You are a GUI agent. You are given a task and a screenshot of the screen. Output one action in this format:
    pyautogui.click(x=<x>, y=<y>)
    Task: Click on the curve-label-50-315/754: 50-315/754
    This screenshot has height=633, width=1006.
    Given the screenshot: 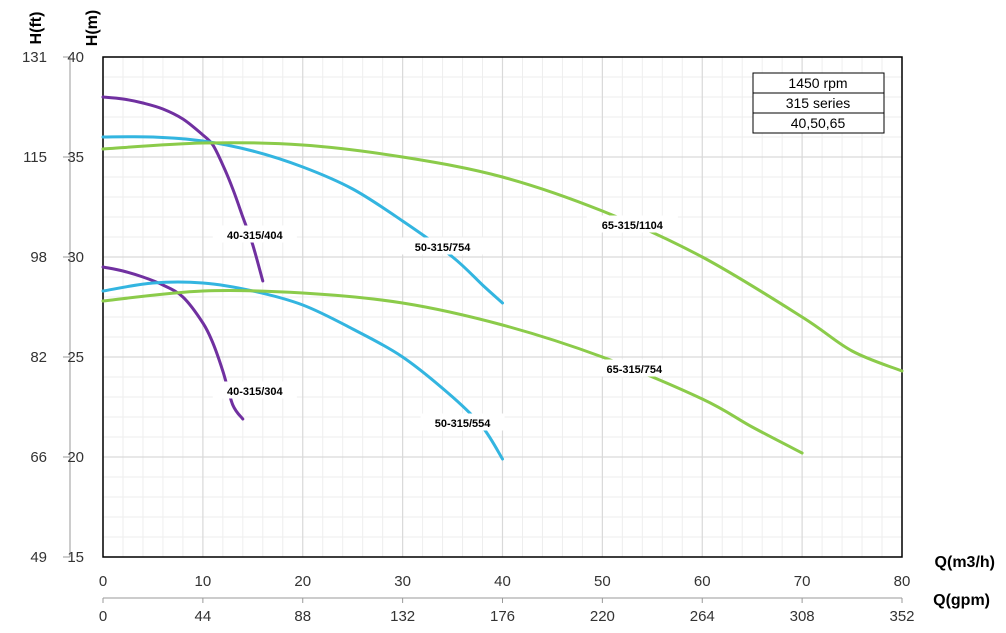 What is the action you would take?
    pyautogui.click(x=443, y=248)
    